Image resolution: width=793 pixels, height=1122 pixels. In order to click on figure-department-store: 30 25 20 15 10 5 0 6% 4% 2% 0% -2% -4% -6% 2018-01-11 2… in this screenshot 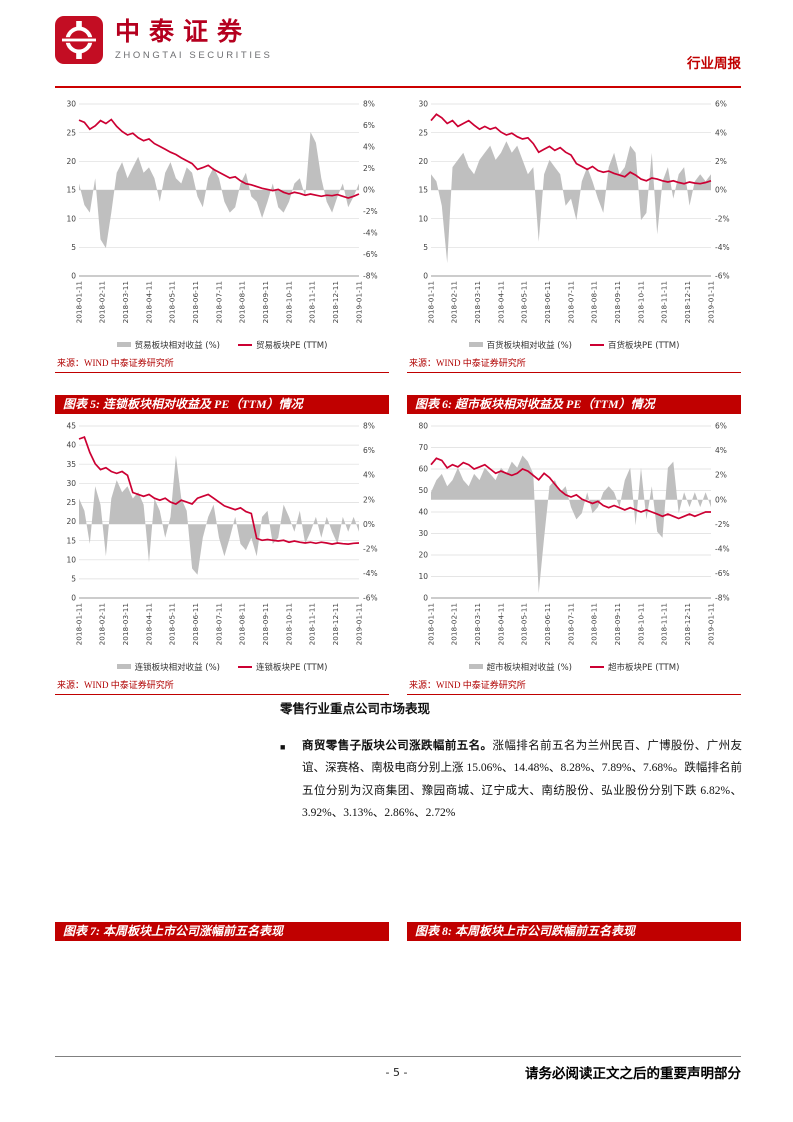, I will do `click(574, 234)`.